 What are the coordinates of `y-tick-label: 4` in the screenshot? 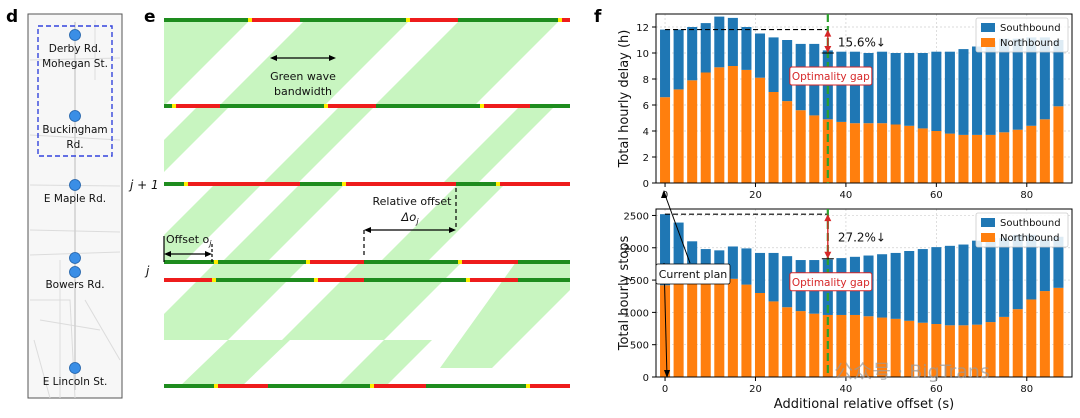 It's located at (646, 132).